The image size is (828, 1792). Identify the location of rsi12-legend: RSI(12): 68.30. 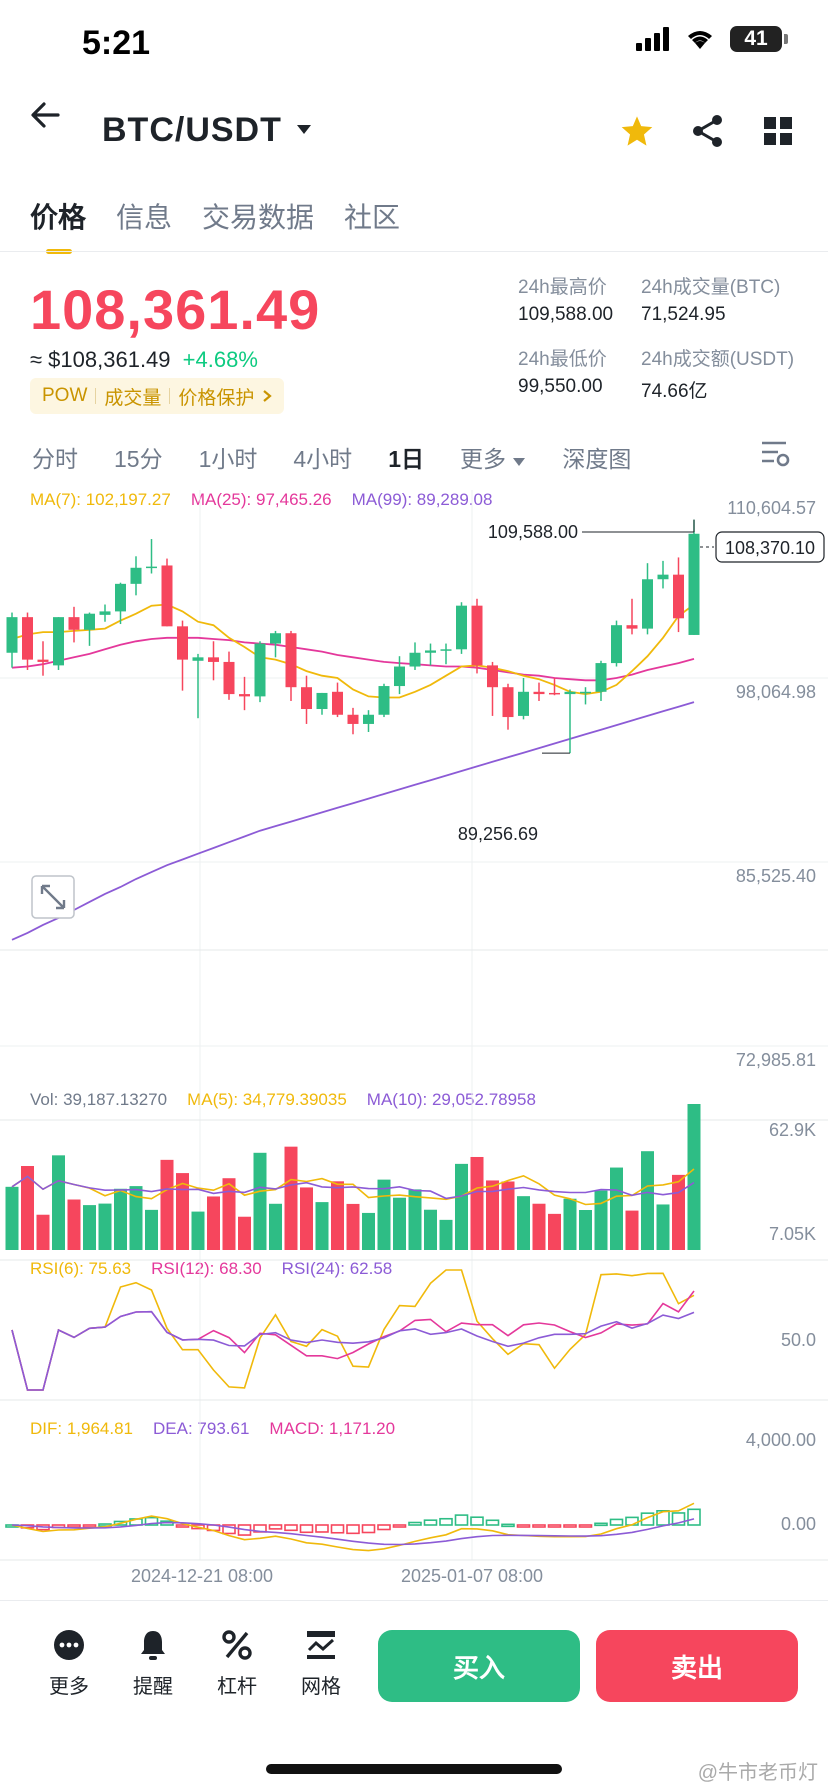
(206, 1268).